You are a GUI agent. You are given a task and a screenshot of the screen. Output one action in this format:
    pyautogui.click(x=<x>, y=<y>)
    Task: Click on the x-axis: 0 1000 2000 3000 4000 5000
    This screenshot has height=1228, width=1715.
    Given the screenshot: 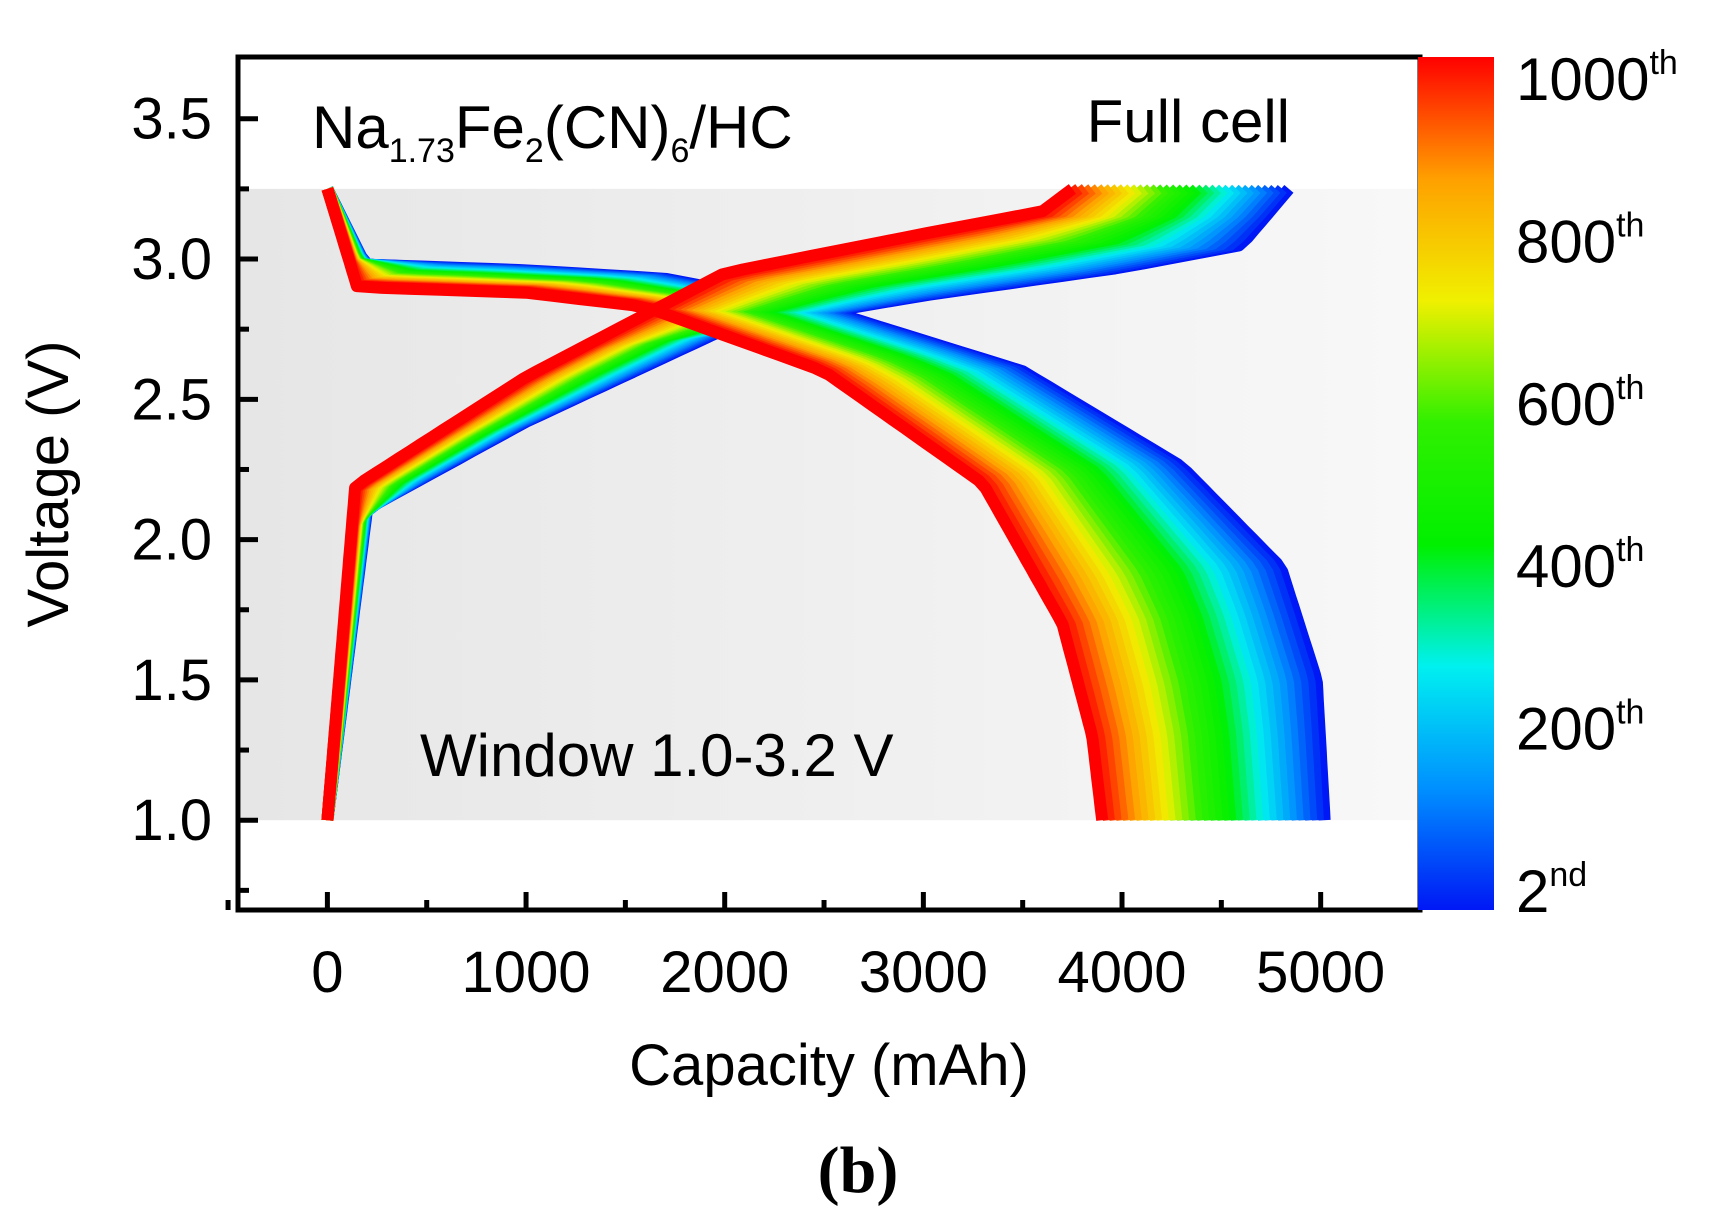 What is the action you would take?
    pyautogui.click(x=824, y=948)
    